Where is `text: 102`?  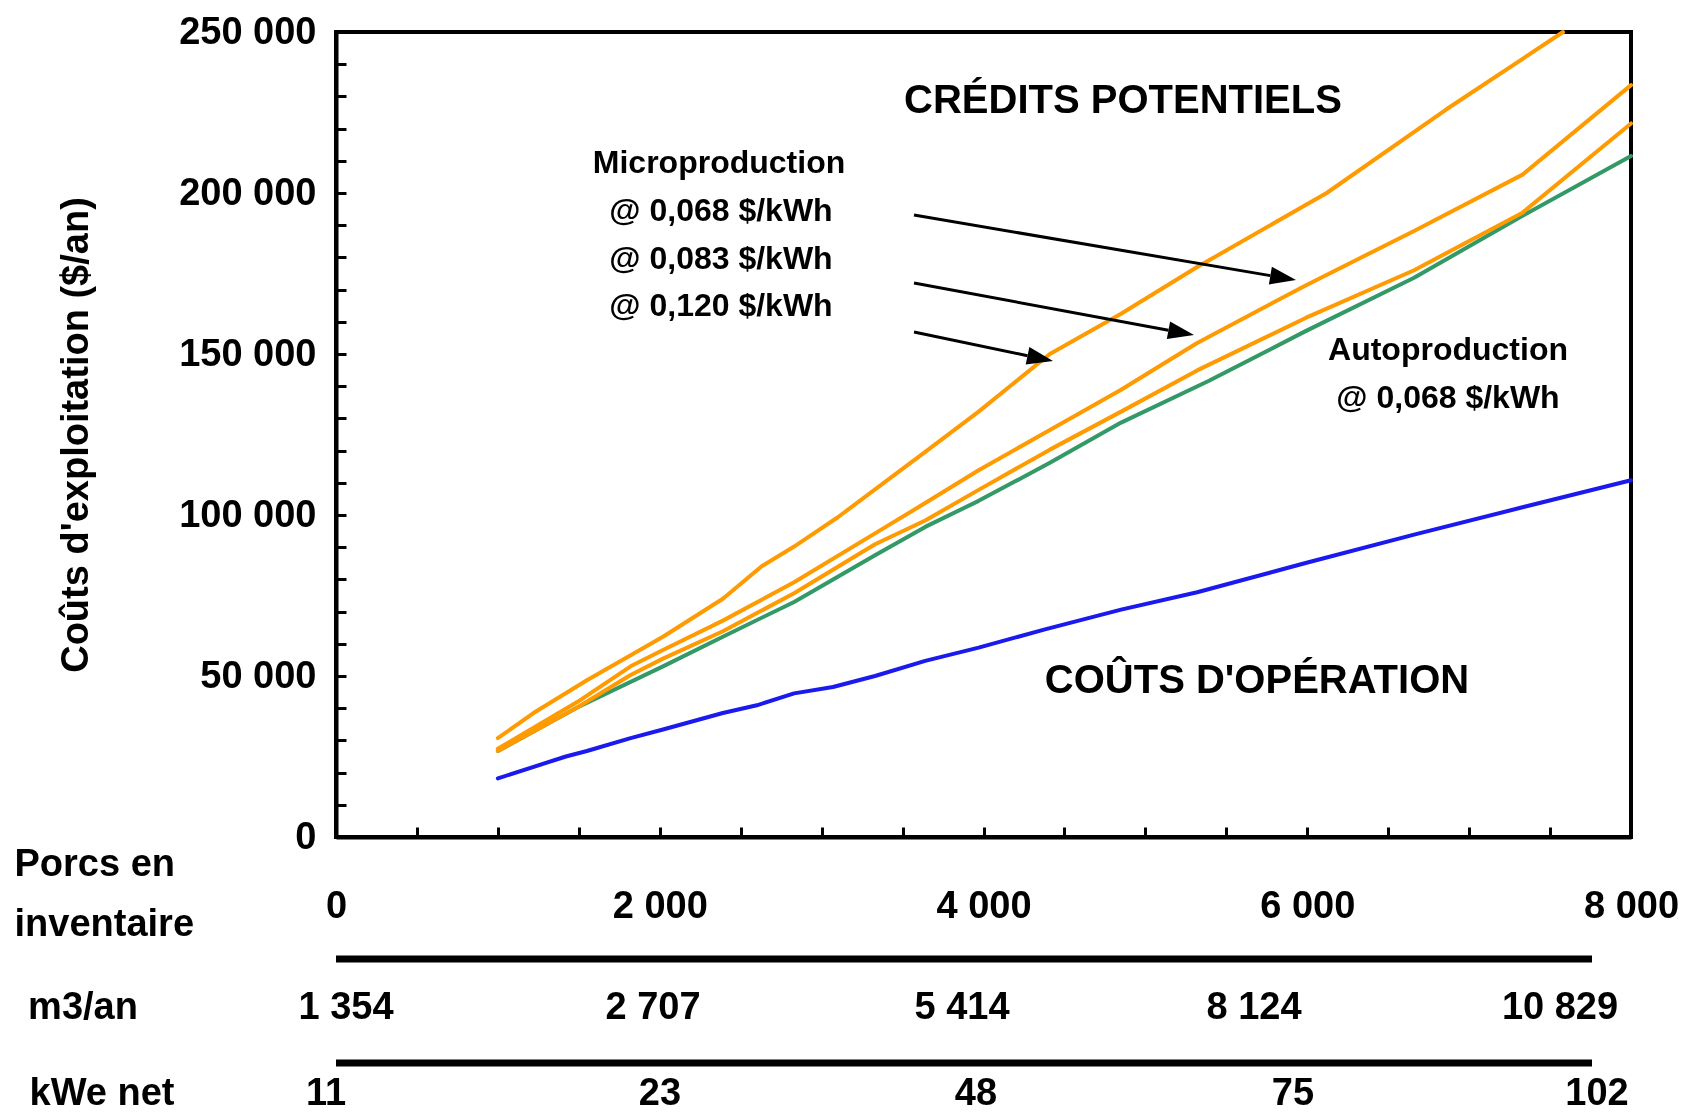
text: 102 is located at coordinates (1597, 1092).